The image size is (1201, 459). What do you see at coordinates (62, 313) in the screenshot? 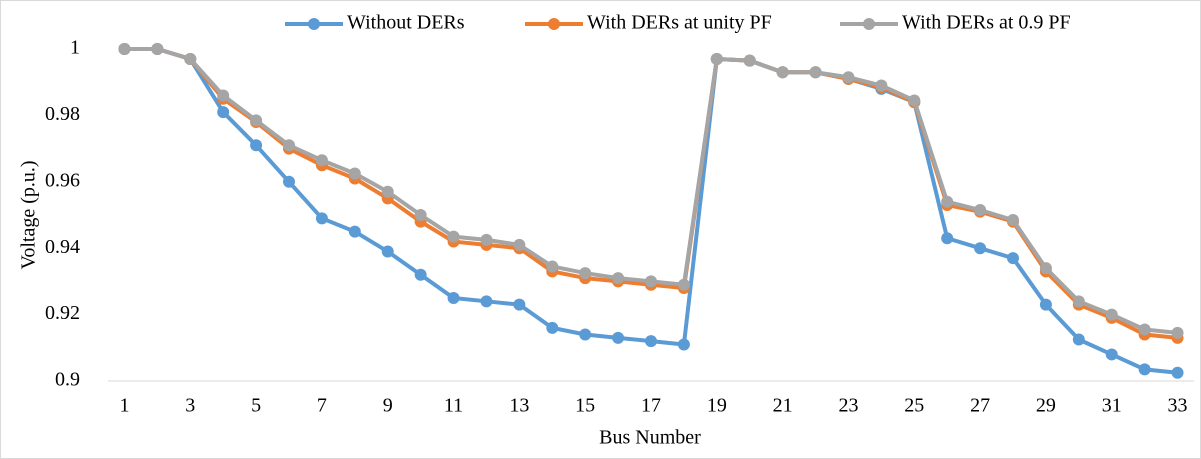
I see `y-tick-label: 0.92` at bounding box center [62, 313].